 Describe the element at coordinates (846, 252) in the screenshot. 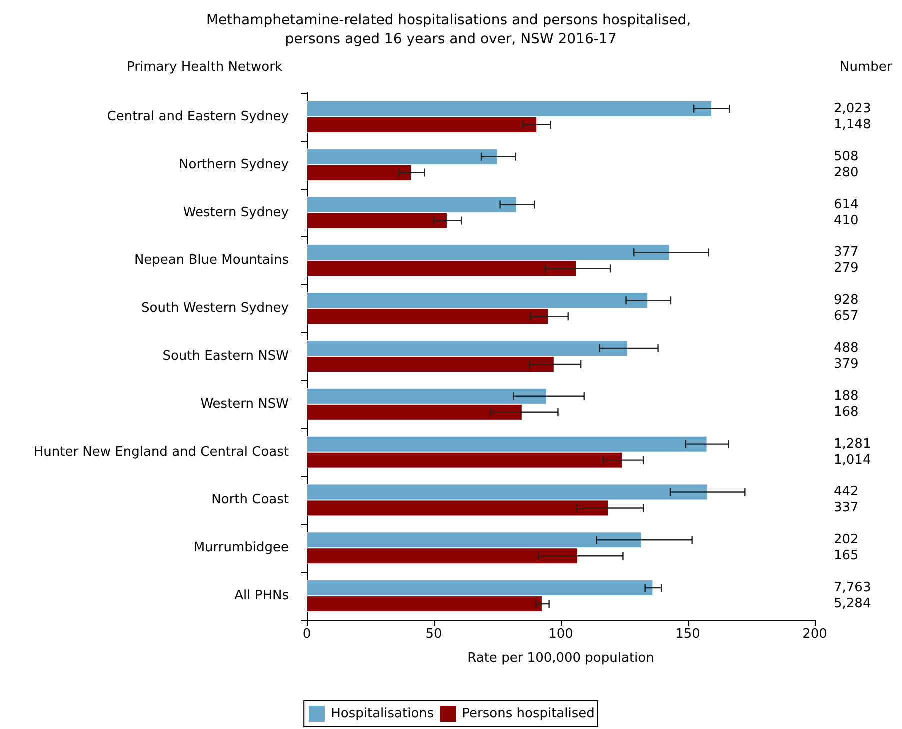

I see `text: 377` at that location.